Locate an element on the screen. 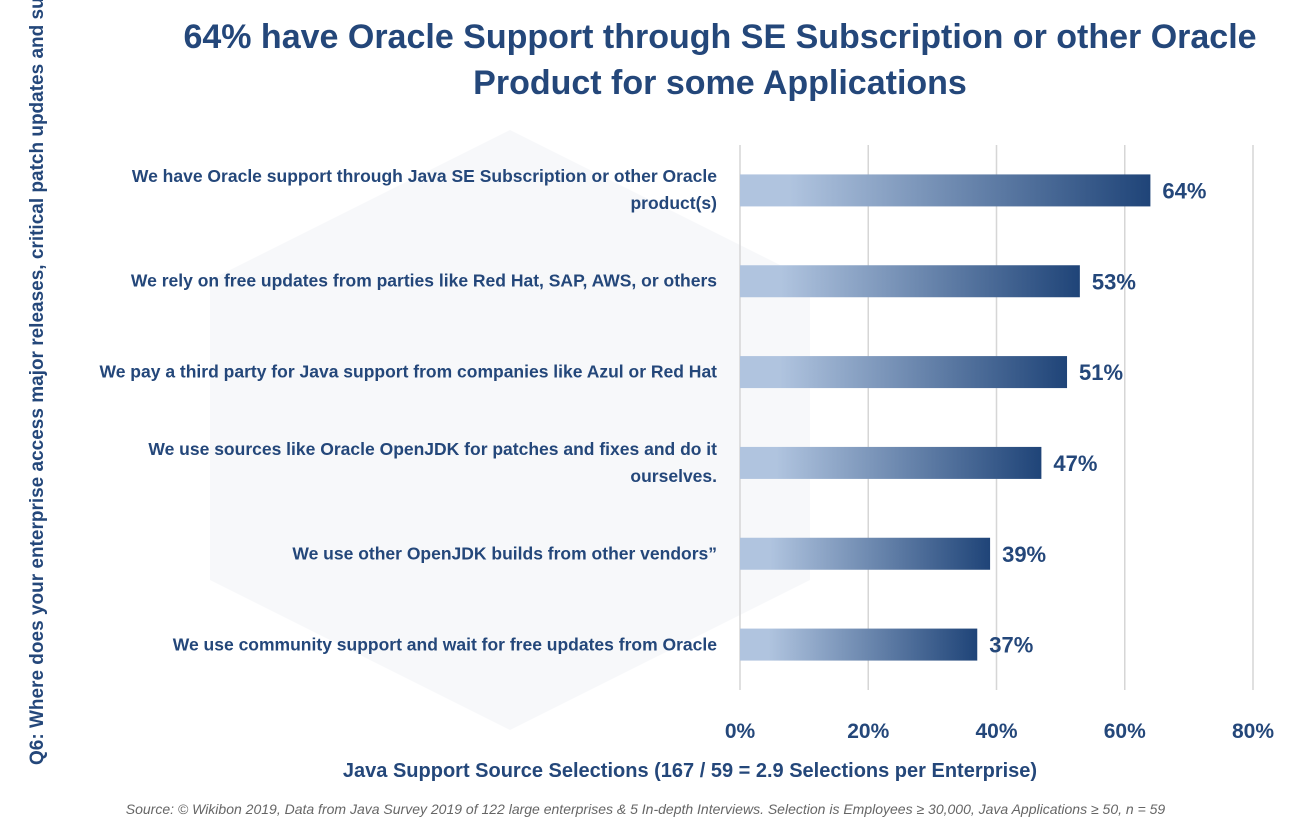 This screenshot has width=1291, height=831. data-label: 37% is located at coordinates (1011, 645).